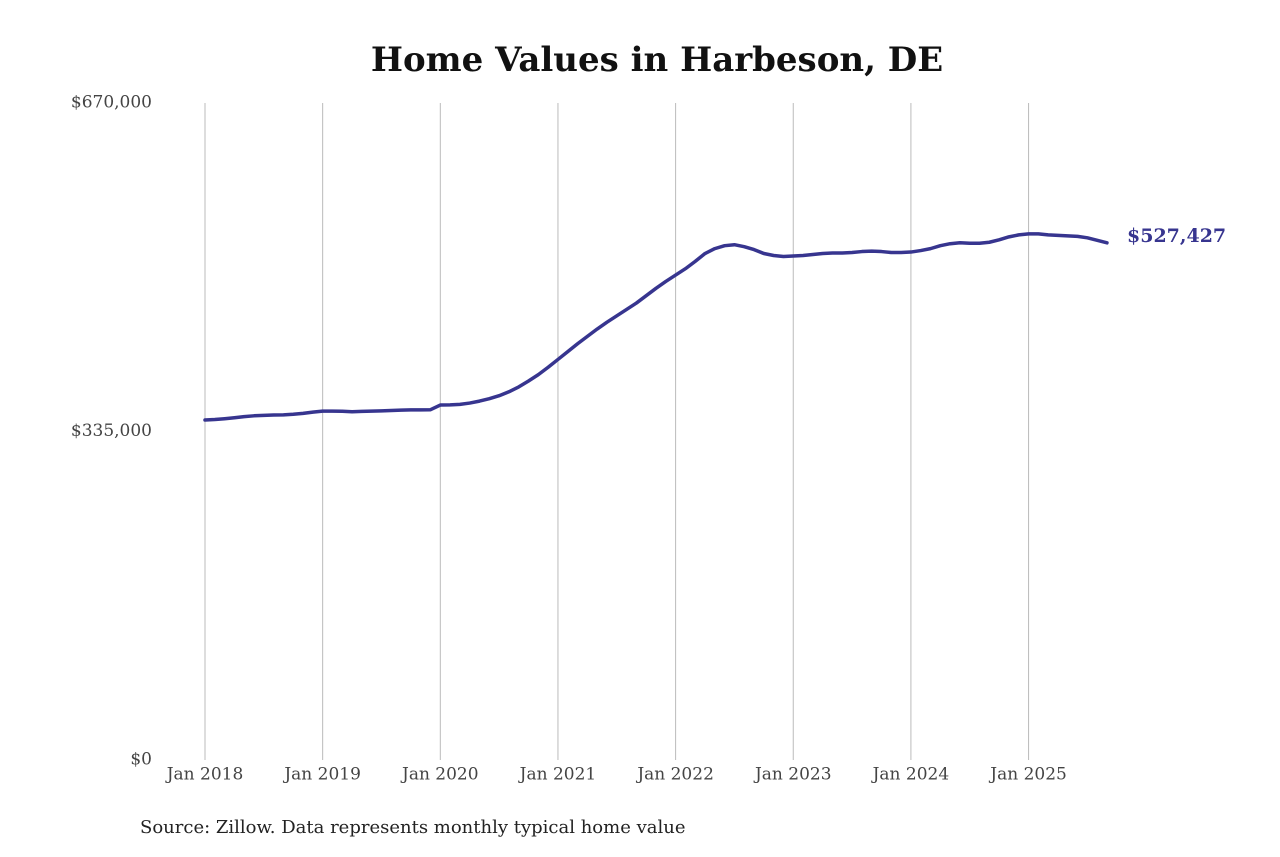 This screenshot has height=857, width=1280. What do you see at coordinates (204, 775) in the screenshot?
I see `x-tick-label: Jan 2018` at bounding box center [204, 775].